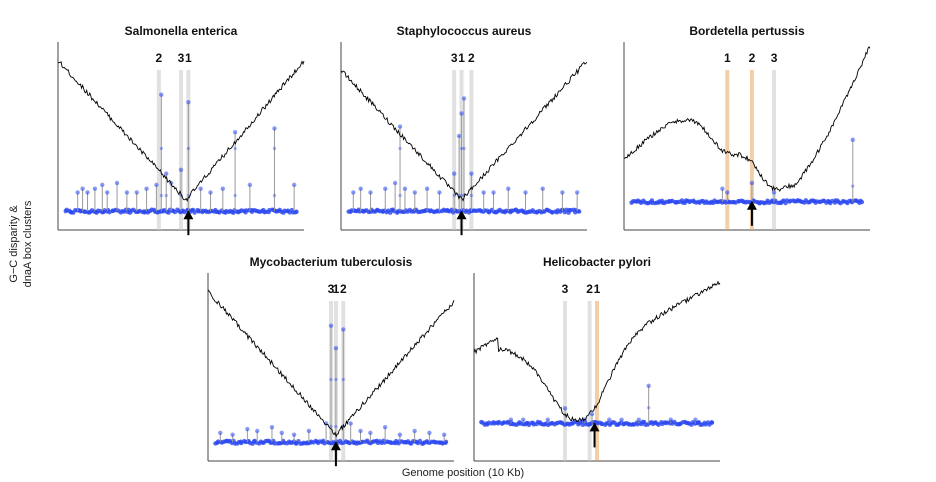  What do you see at coordinates (336, 289) in the screenshot?
I see `cluster-label-1: 1` at bounding box center [336, 289].